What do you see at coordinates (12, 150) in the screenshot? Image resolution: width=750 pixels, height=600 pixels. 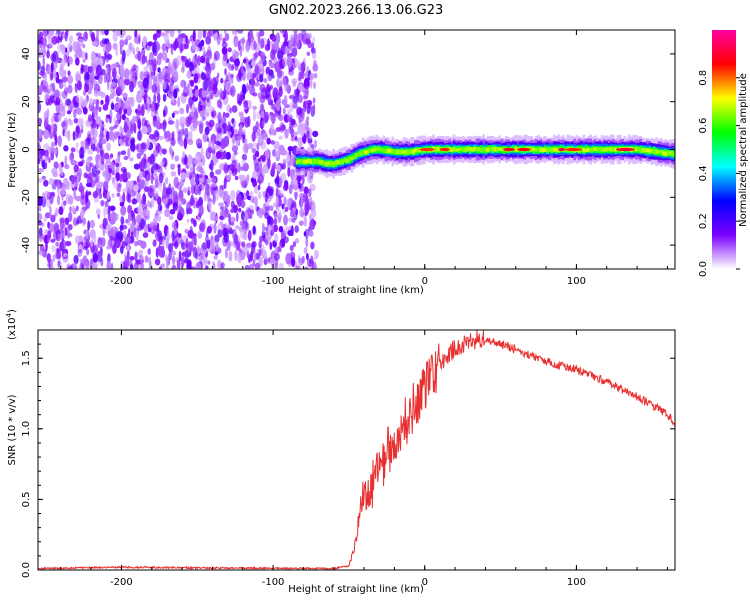 I see `spectrogram-y-axis-label: Frequency (Hz)` at bounding box center [12, 150].